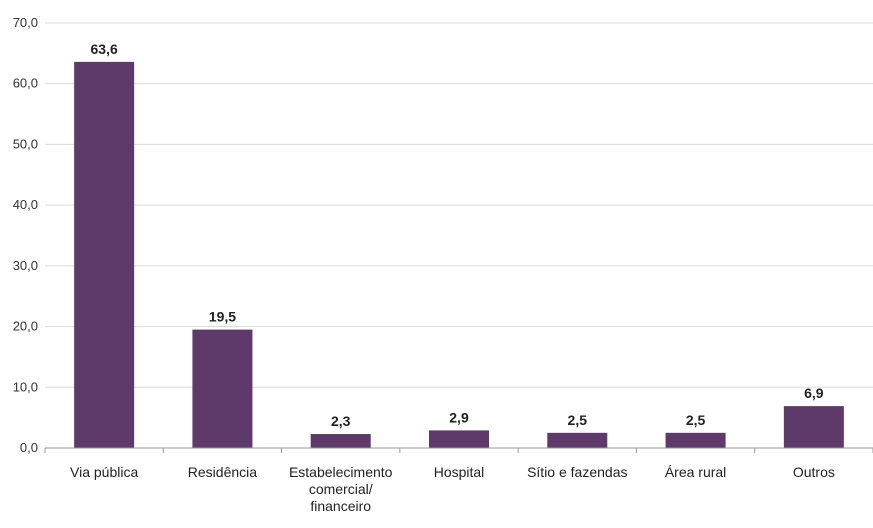  I want to click on data-label: 19,5, so click(222, 317).